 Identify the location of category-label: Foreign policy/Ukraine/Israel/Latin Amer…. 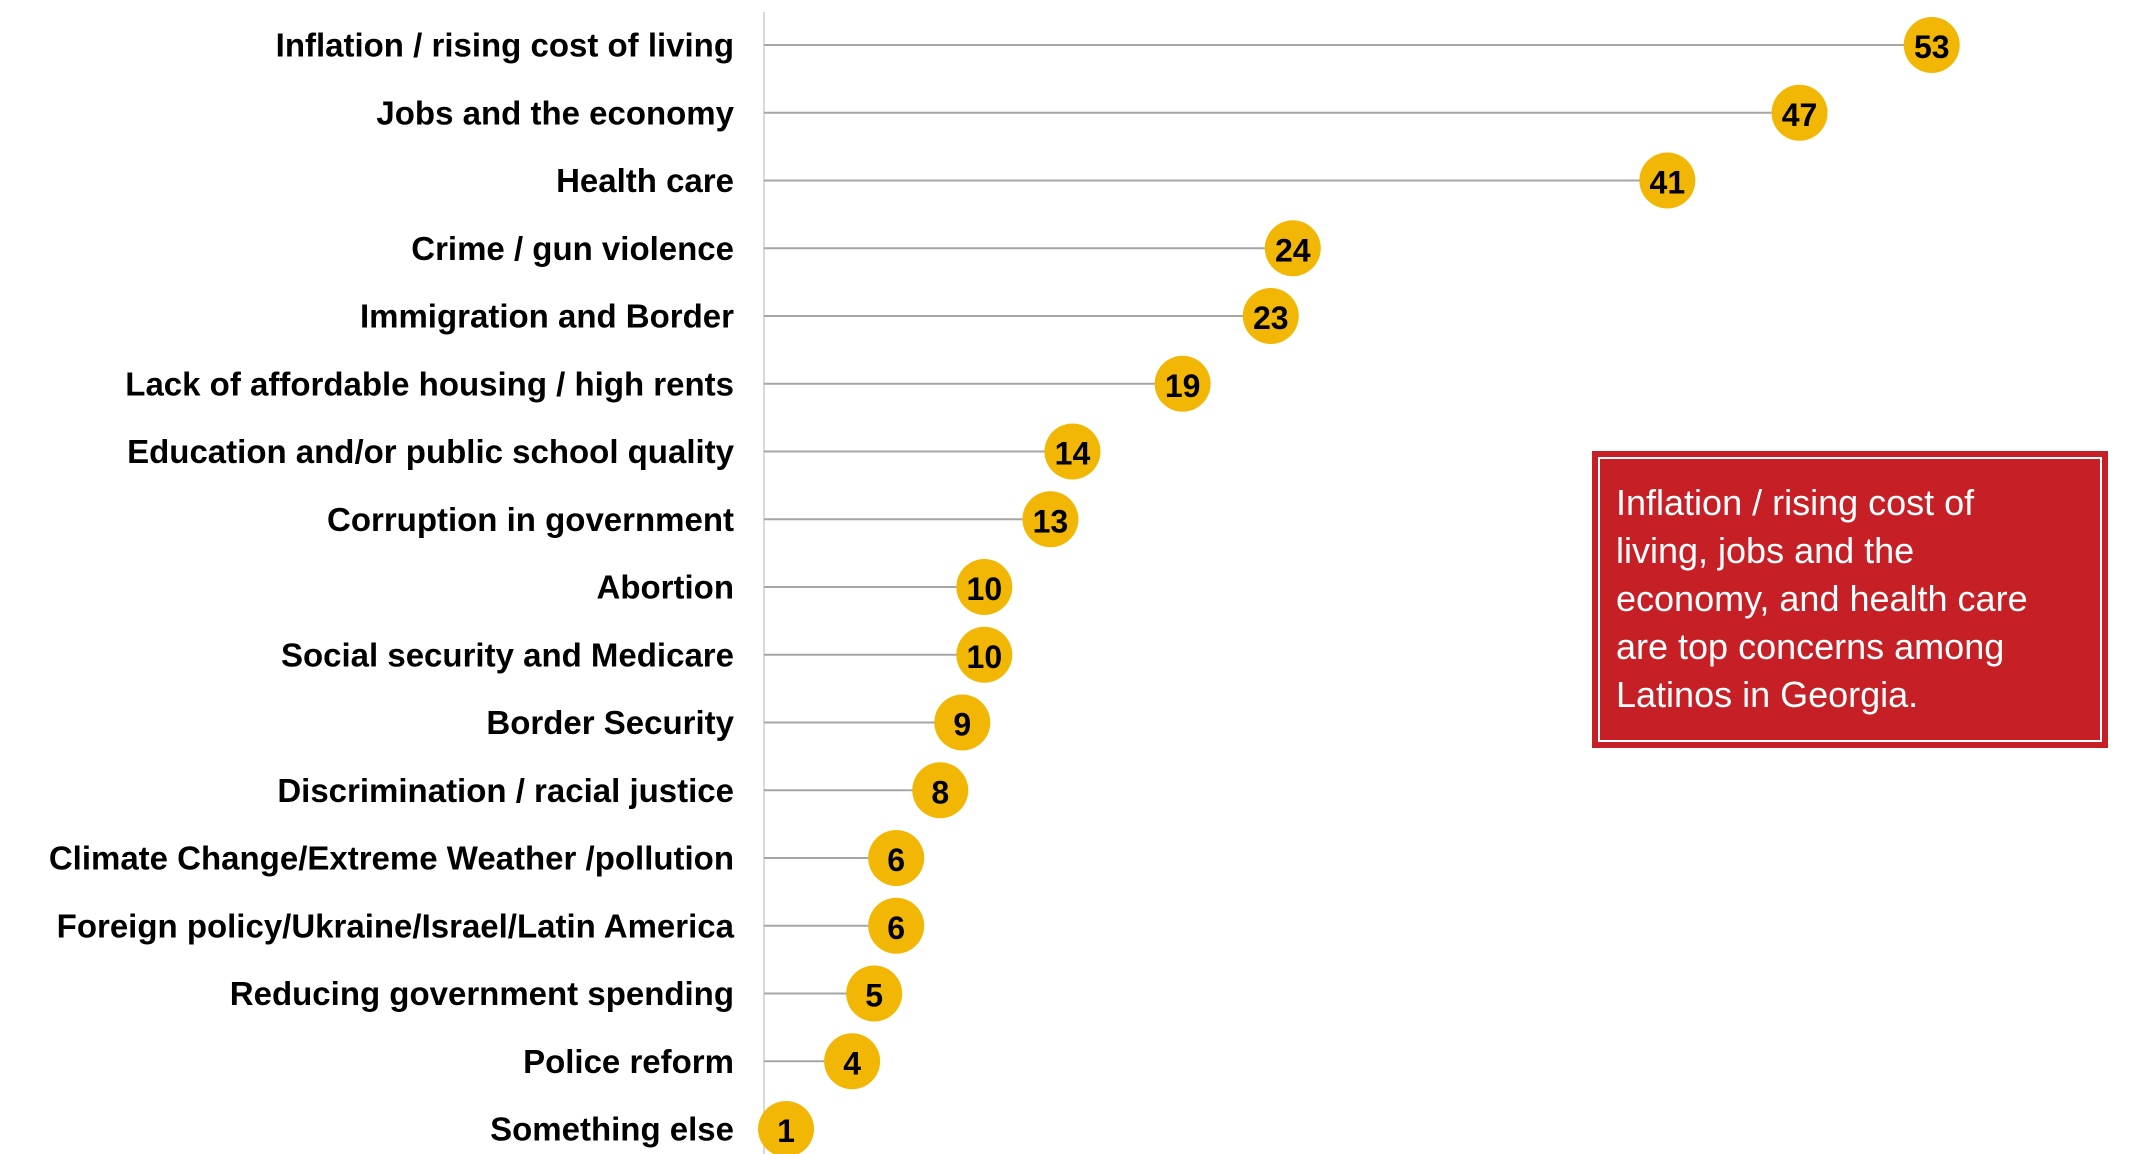
(396, 925).